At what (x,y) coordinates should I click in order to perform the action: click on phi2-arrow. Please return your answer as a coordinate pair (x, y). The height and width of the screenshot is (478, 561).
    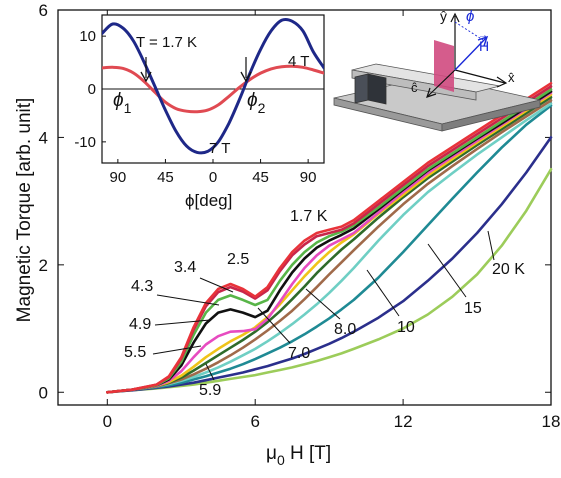
    Looking at the image, I should click on (246, 70).